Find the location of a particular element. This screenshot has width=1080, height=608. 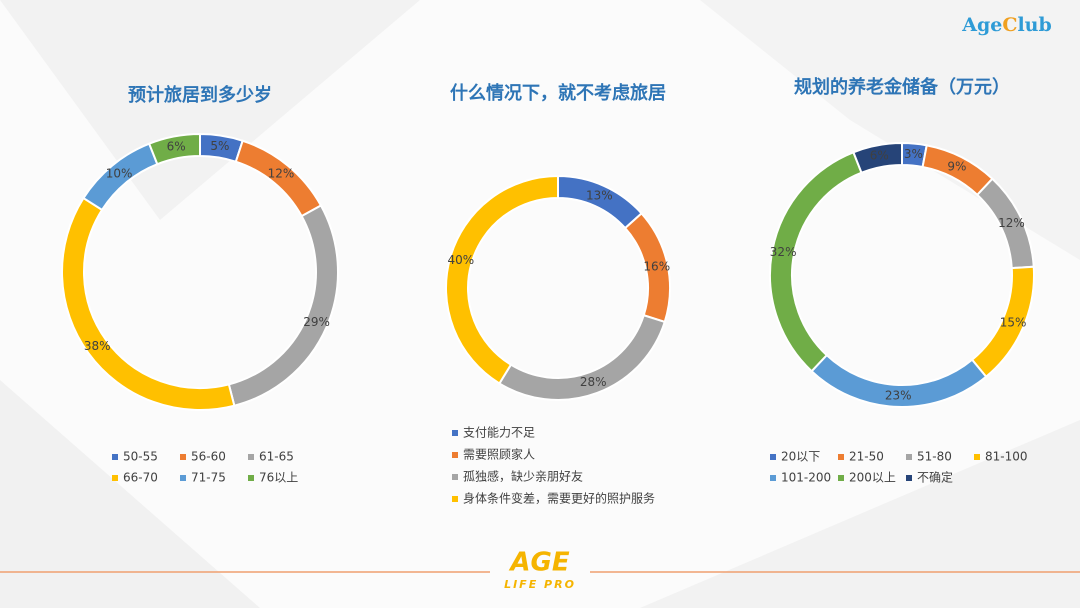

legend-label: 76以上 is located at coordinates (278, 478).